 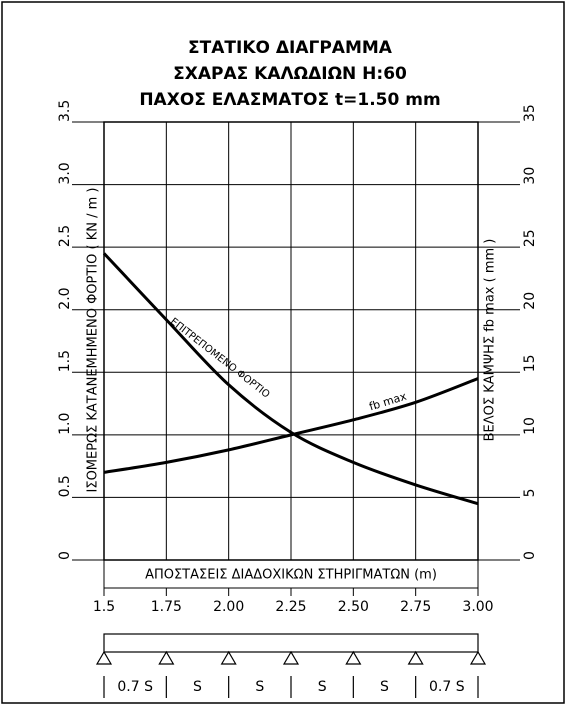 What do you see at coordinates (65, 486) in the screenshot?
I see `y-tick-label: 0.5` at bounding box center [65, 486].